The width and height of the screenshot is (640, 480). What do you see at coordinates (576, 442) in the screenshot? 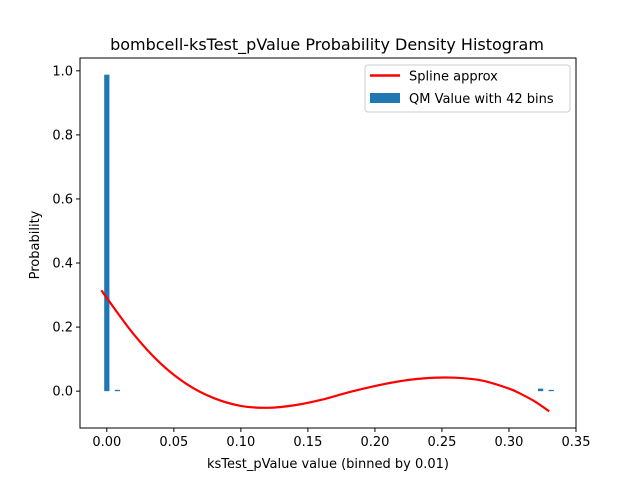
I see `x-tick-label: 0.35` at bounding box center [576, 442].